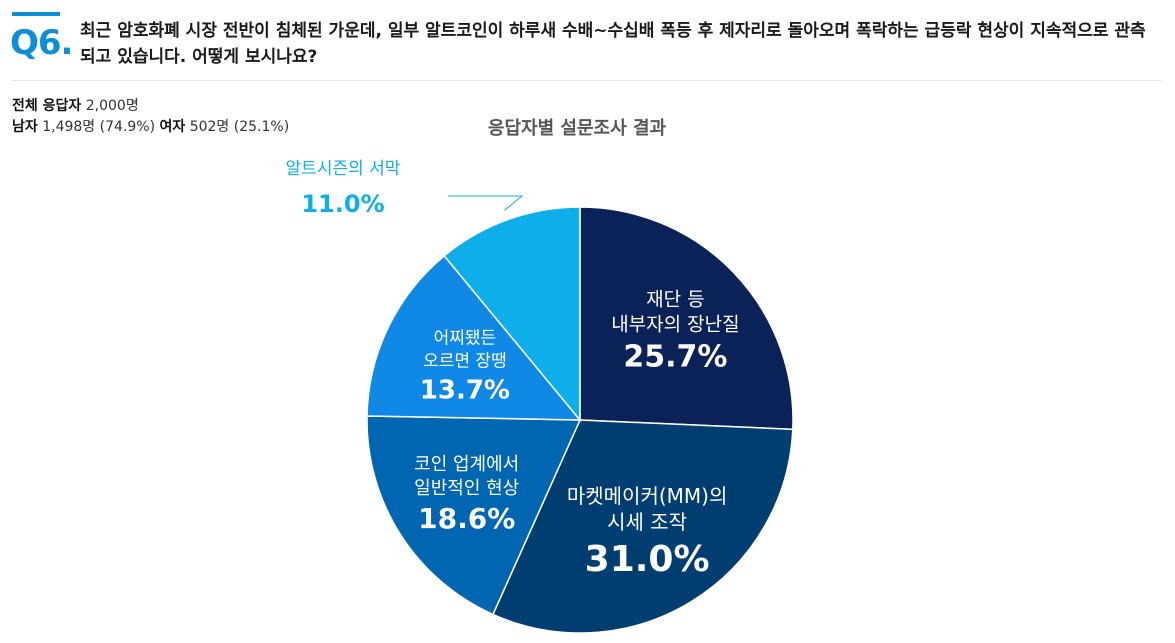 This screenshot has height=643, width=1175. I want to click on total-respondents-row: 전체 응답자 2,000명, so click(150, 106).